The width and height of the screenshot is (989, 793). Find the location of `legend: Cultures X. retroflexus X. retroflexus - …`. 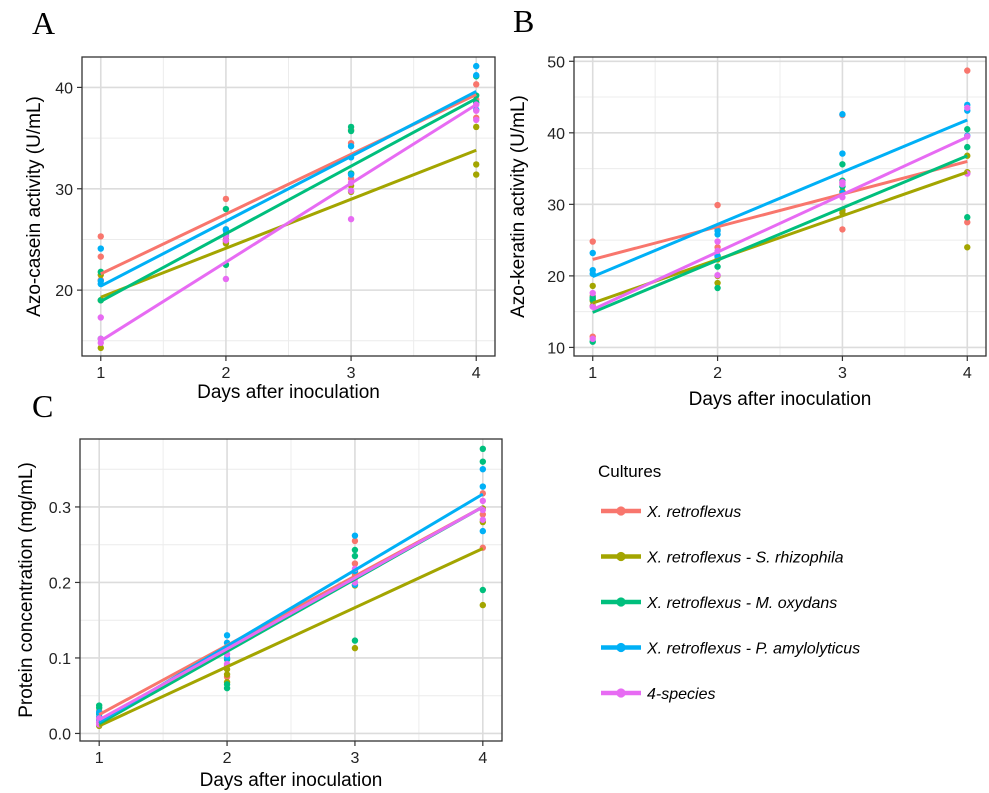

legend: Cultures X. retroflexus X. retroflexus - … is located at coordinates (729, 582).